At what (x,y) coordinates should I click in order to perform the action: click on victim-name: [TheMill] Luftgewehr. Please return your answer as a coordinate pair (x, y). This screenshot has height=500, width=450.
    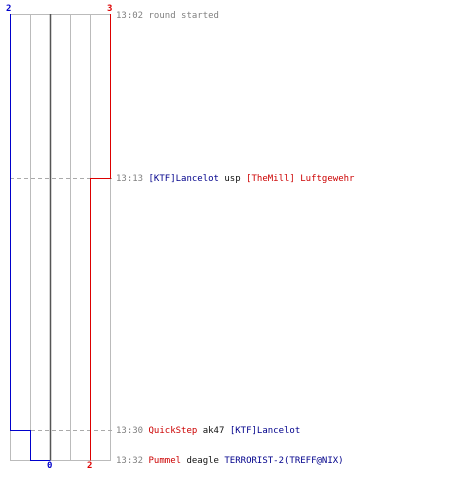
    Looking at the image, I should click on (300, 179).